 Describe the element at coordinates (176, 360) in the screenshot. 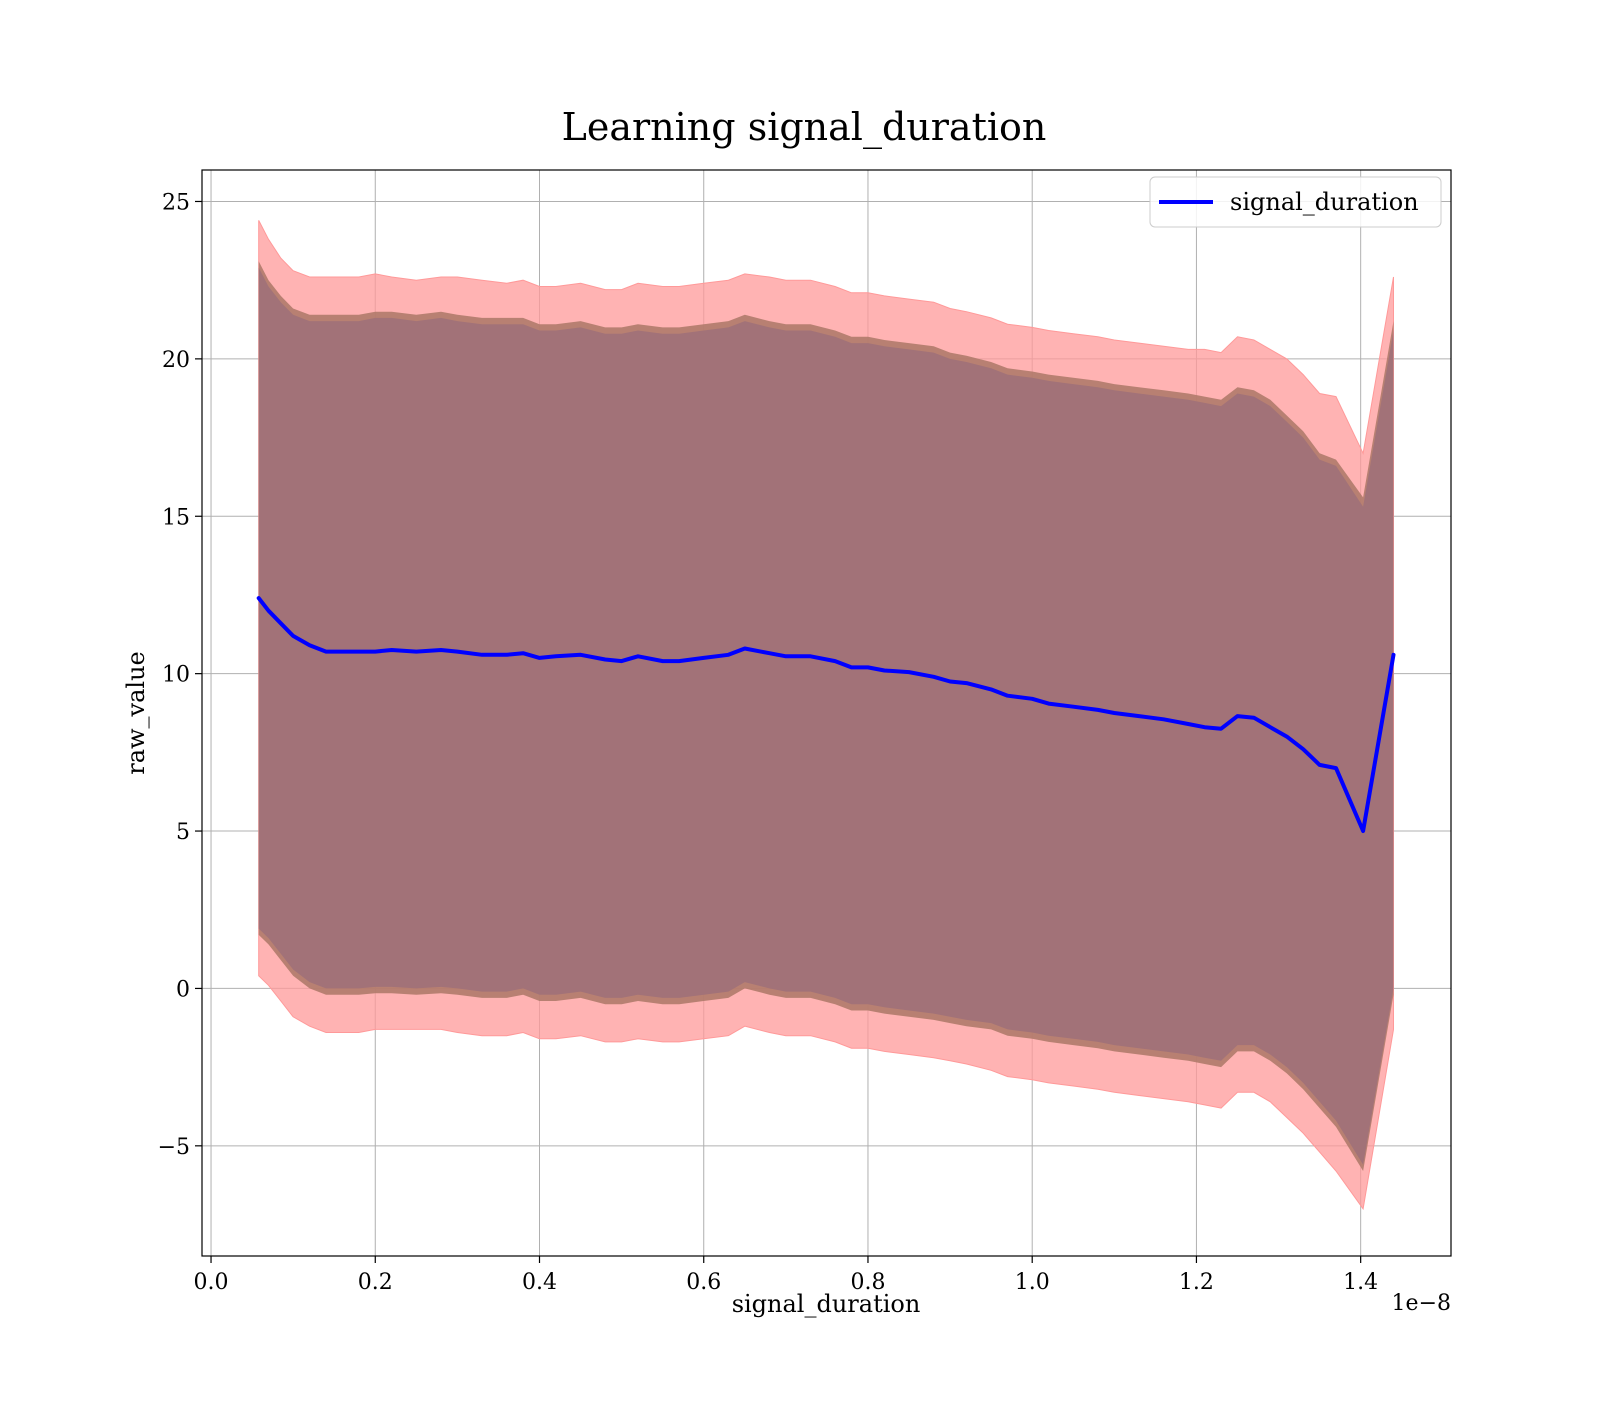

I see `y-tick-label: 20` at that location.